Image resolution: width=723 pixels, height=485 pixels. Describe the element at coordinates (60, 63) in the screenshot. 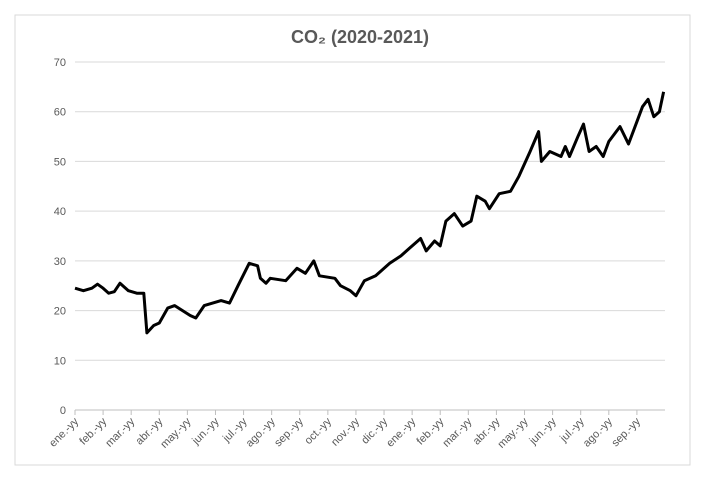

I see `y-tick-label: 70` at that location.